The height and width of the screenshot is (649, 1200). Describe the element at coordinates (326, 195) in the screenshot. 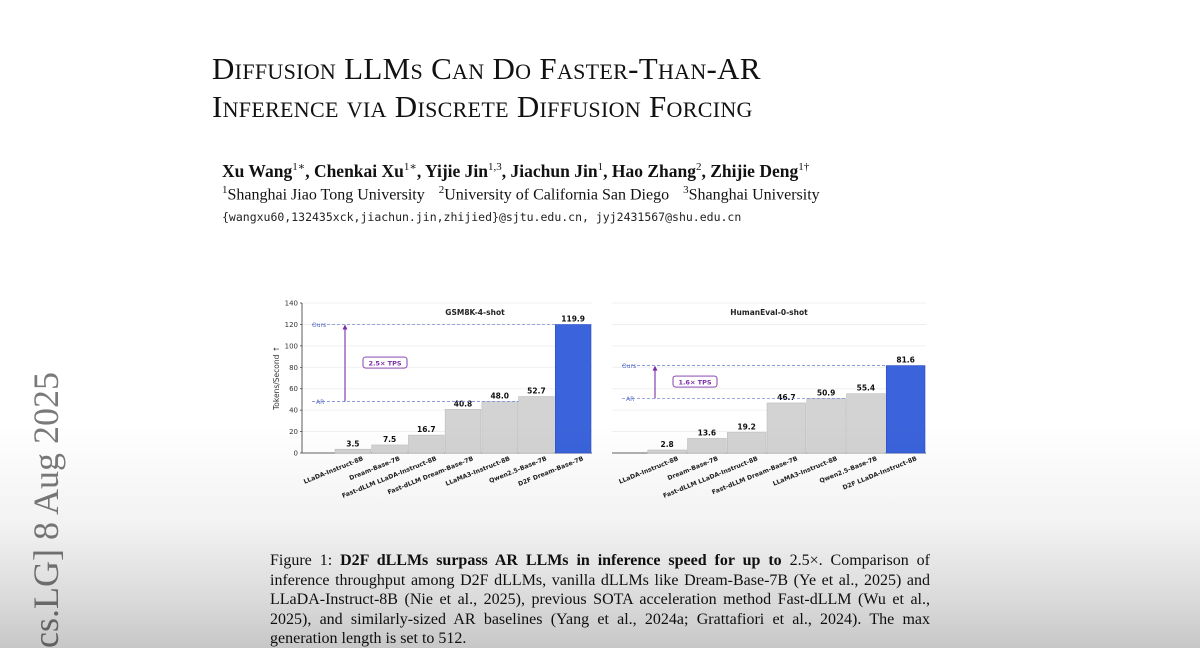

I see `affiliation-name: Shanghai Jiao Tong University` at that location.